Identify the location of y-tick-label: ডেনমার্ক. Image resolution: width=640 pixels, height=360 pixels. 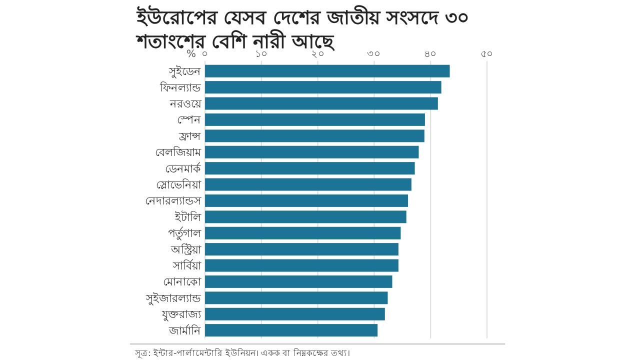
(183, 169).